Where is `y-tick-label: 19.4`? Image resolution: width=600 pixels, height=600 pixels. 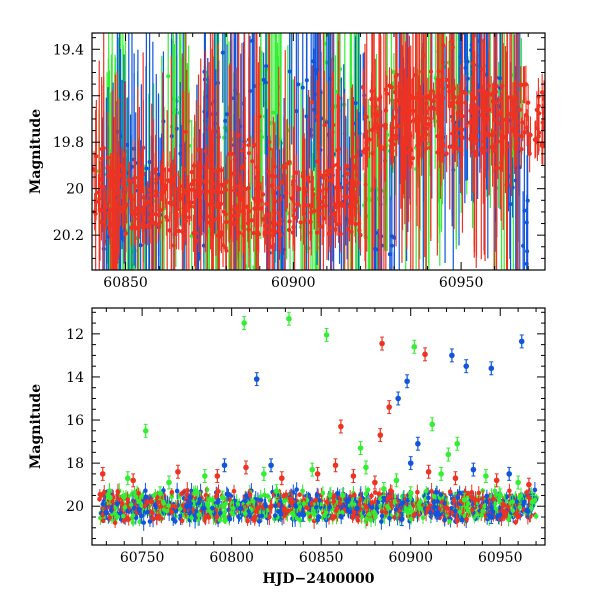 y-tick-label: 19.4 is located at coordinates (68, 50).